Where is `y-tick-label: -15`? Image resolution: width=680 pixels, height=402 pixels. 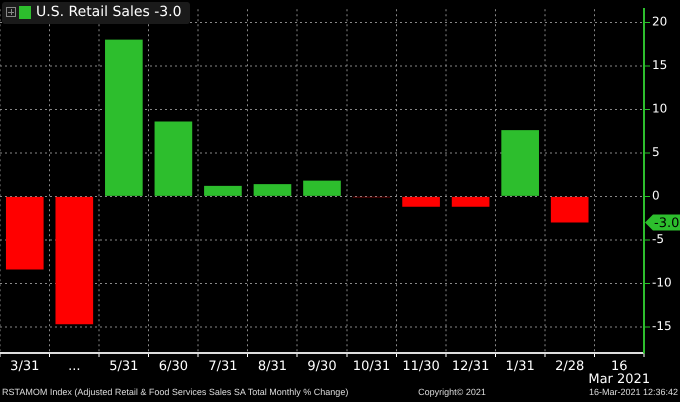
y-tick-label: -15 is located at coordinates (662, 326).